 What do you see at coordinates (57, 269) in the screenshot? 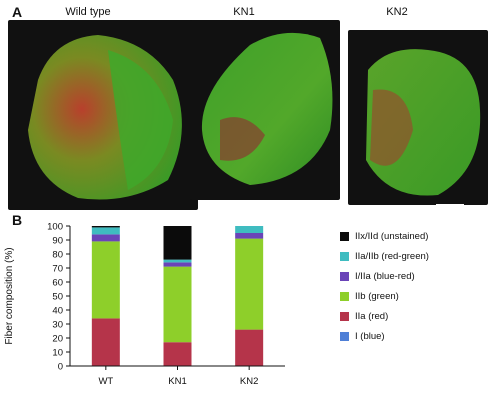
I see `y-tick-label: 70` at bounding box center [57, 269].